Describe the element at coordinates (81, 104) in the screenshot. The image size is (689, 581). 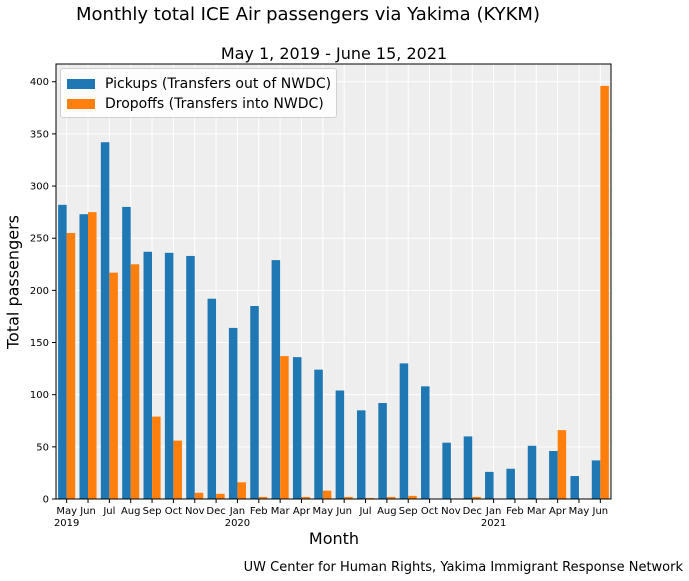
I see `legend-swatch-dropoffs` at that location.